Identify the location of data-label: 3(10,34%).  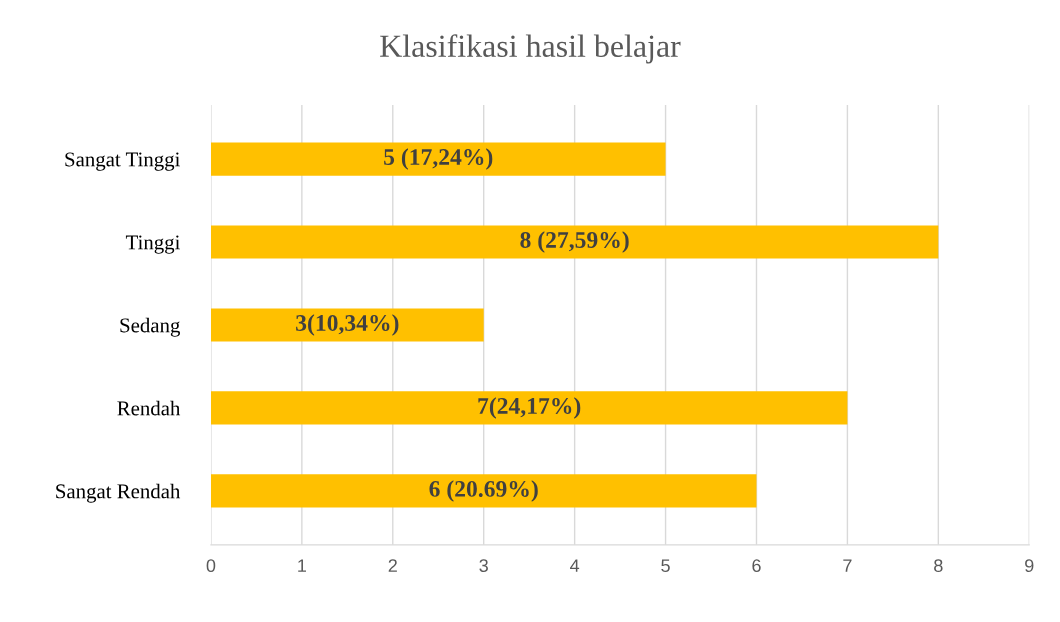
(347, 325).